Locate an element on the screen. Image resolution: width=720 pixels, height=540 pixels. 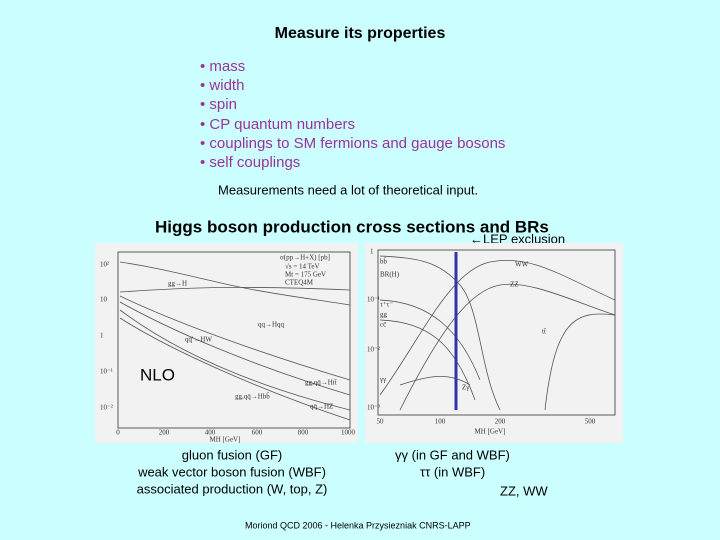
x-tick-label: 400 is located at coordinates (210, 433).